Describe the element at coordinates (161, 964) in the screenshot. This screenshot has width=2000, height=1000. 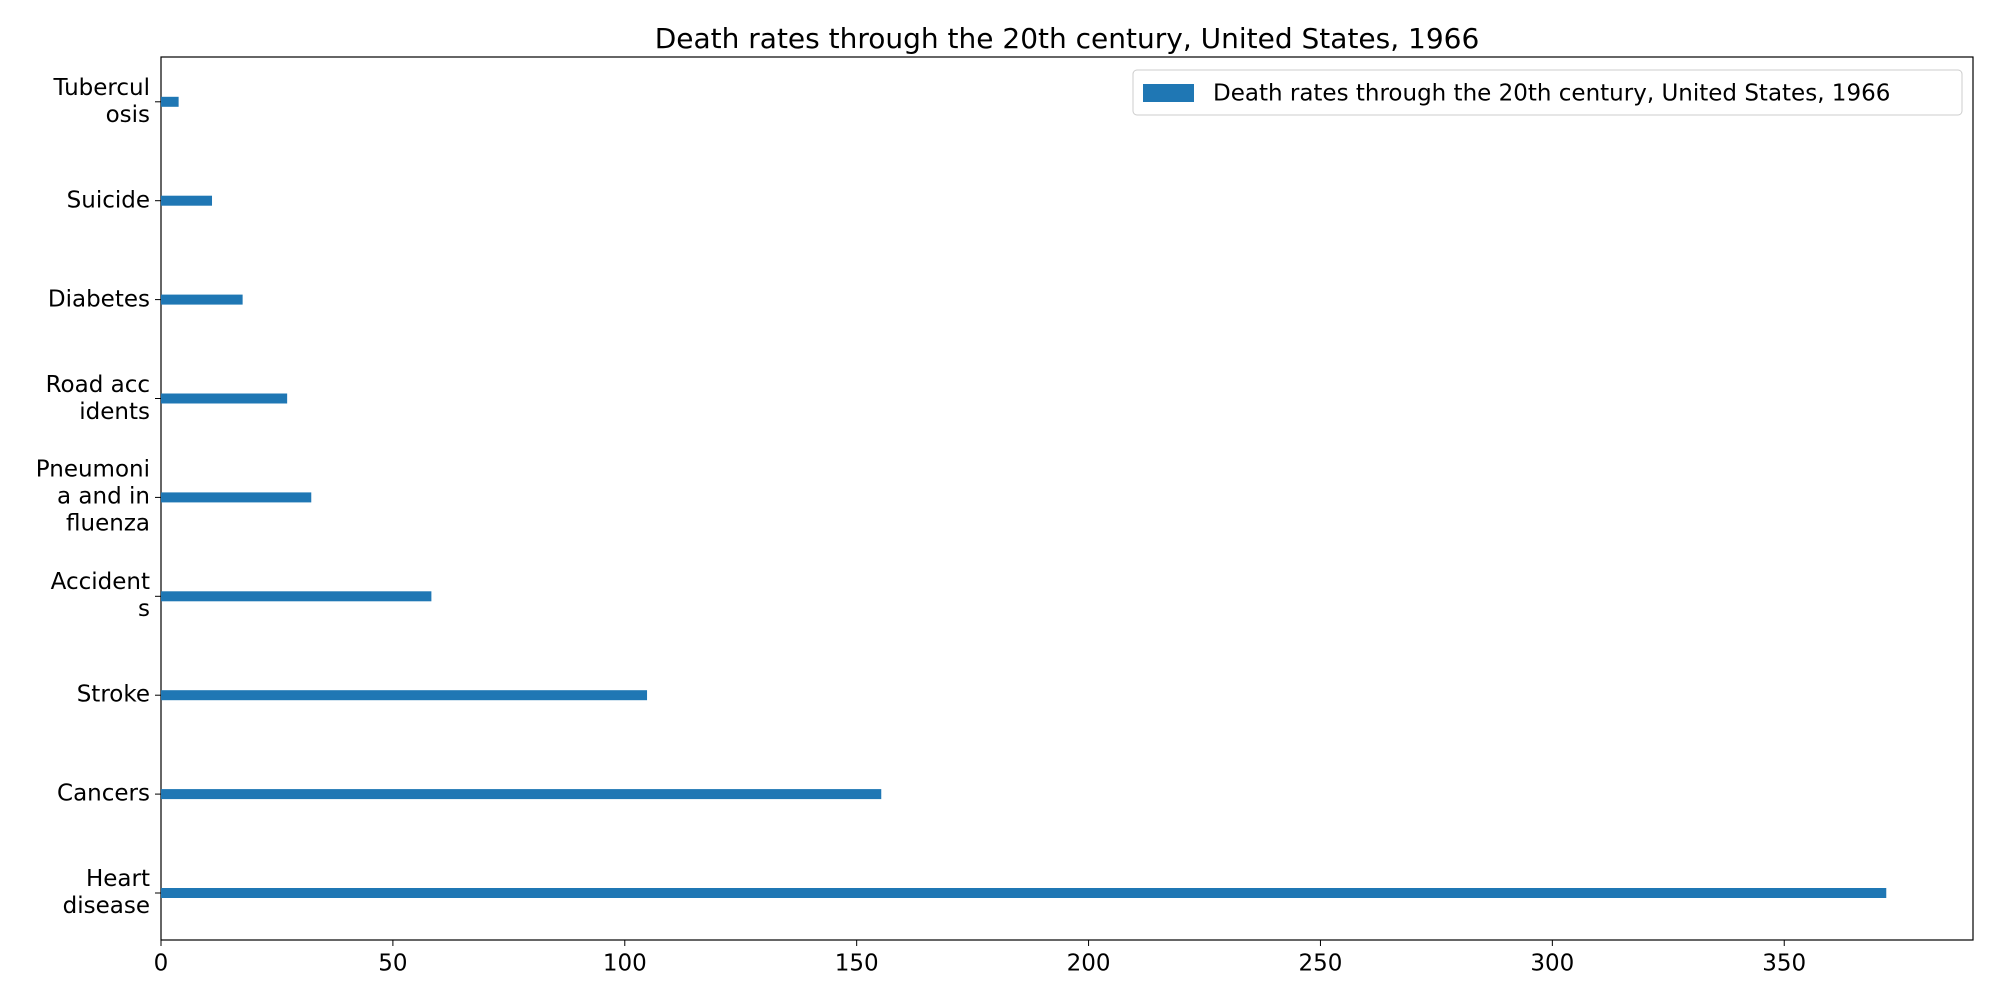
I see `x-tick-label: 0` at that location.